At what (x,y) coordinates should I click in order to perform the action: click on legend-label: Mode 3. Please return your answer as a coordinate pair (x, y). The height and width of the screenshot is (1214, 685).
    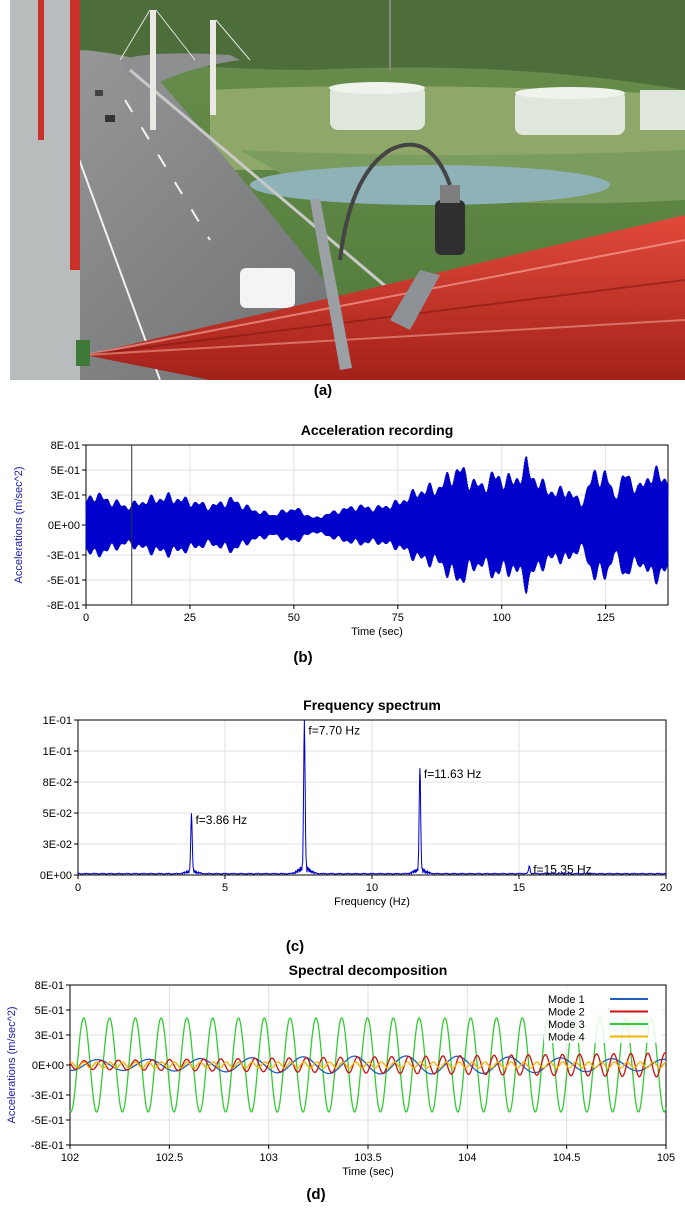
    Looking at the image, I should click on (566, 1025).